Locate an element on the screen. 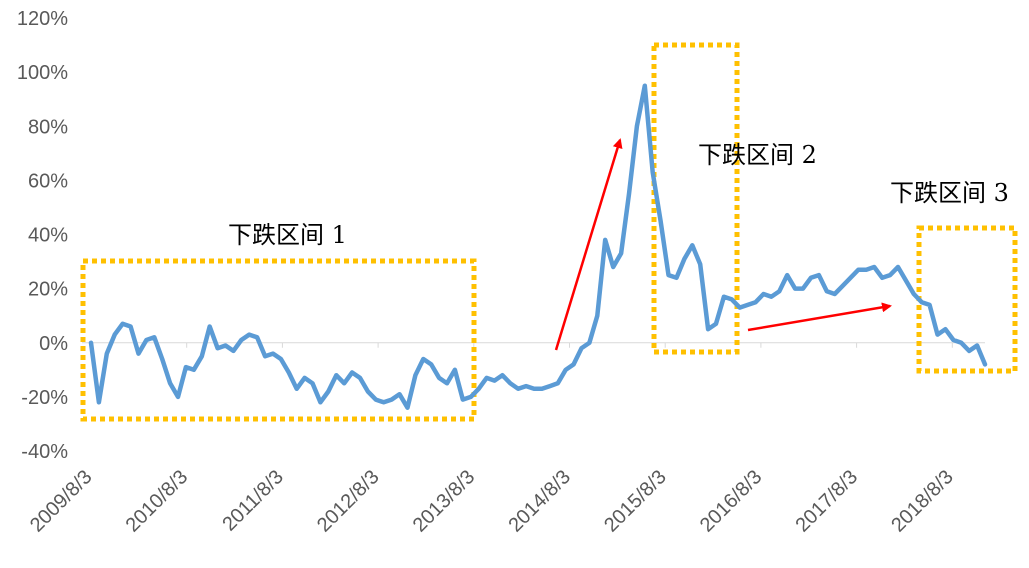  y-tick-label: 20% is located at coordinates (48, 290).